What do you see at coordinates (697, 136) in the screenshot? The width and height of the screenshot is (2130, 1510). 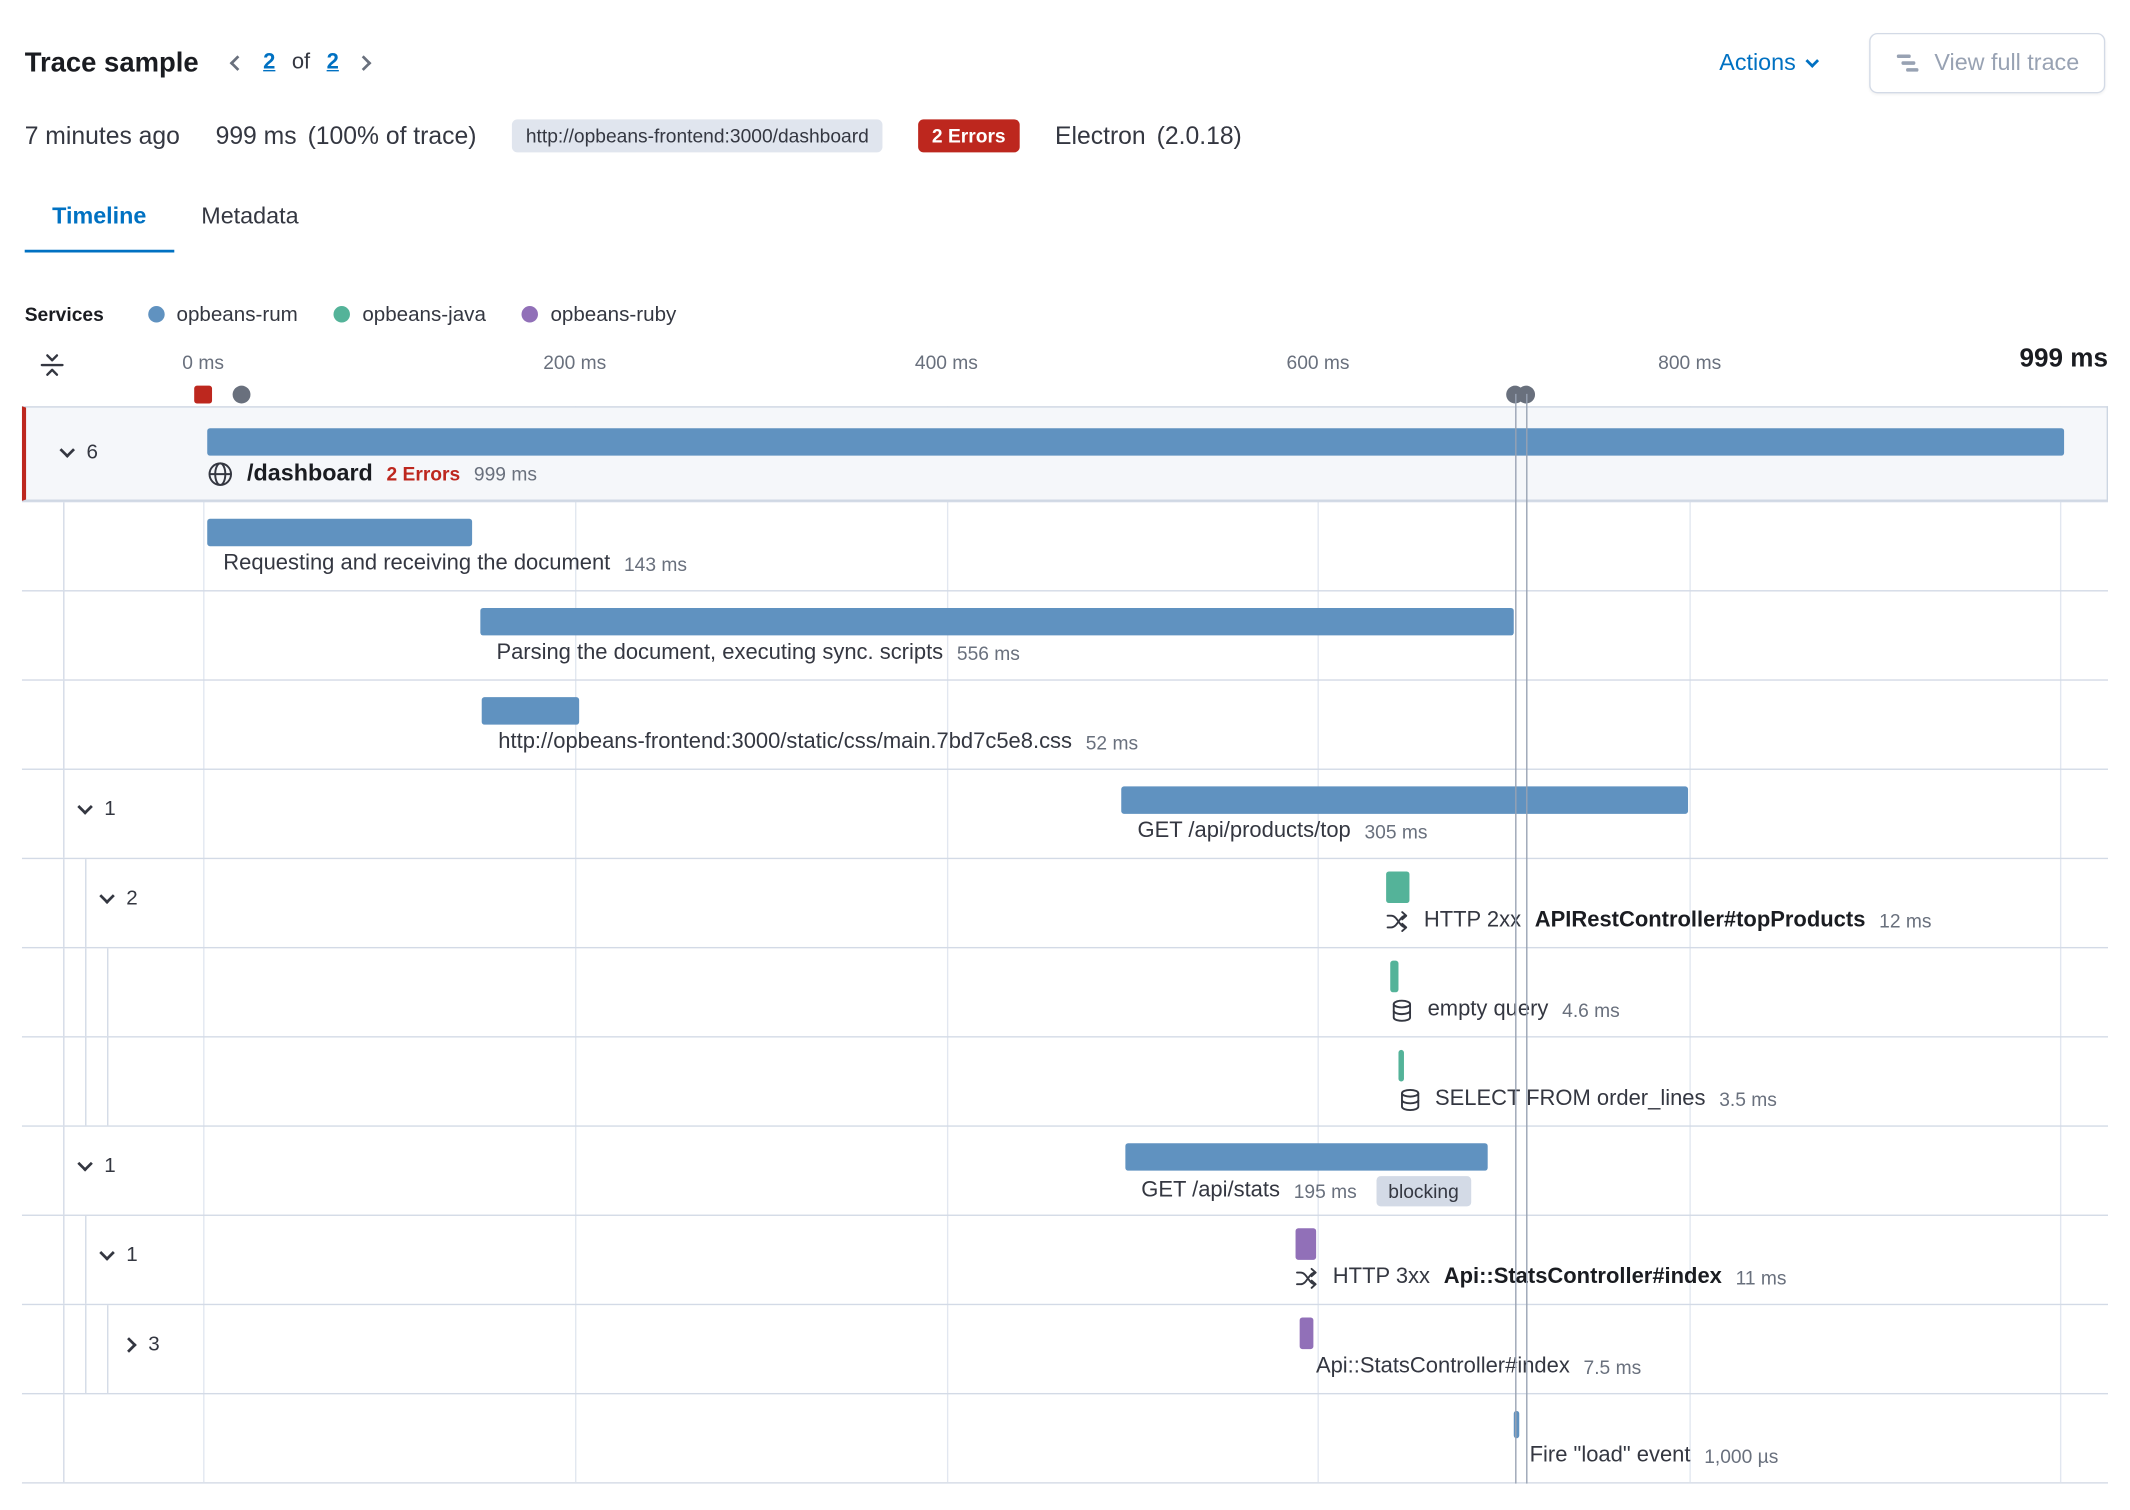 I see `transaction-url-badge: http://opbeans-frontend:3000/dashboard` at bounding box center [697, 136].